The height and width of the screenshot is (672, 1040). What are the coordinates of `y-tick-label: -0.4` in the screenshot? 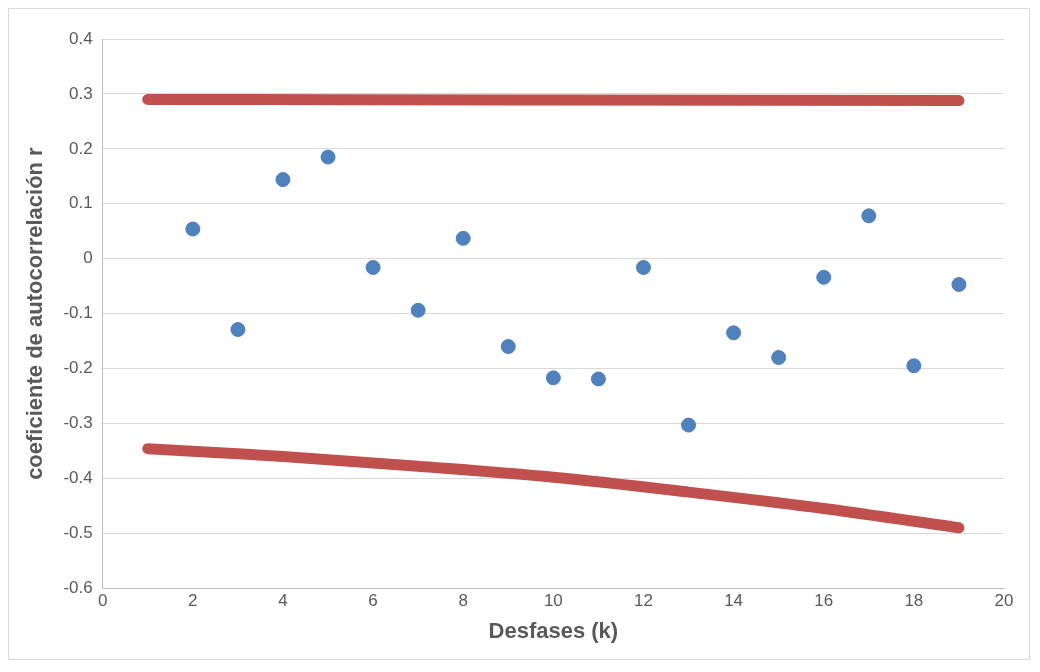 It's located at (78, 478).